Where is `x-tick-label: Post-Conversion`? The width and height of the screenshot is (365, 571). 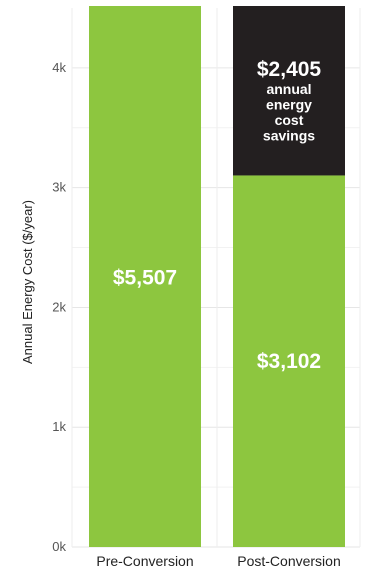
x-tick-label: Post-Conversion is located at coordinates (289, 561).